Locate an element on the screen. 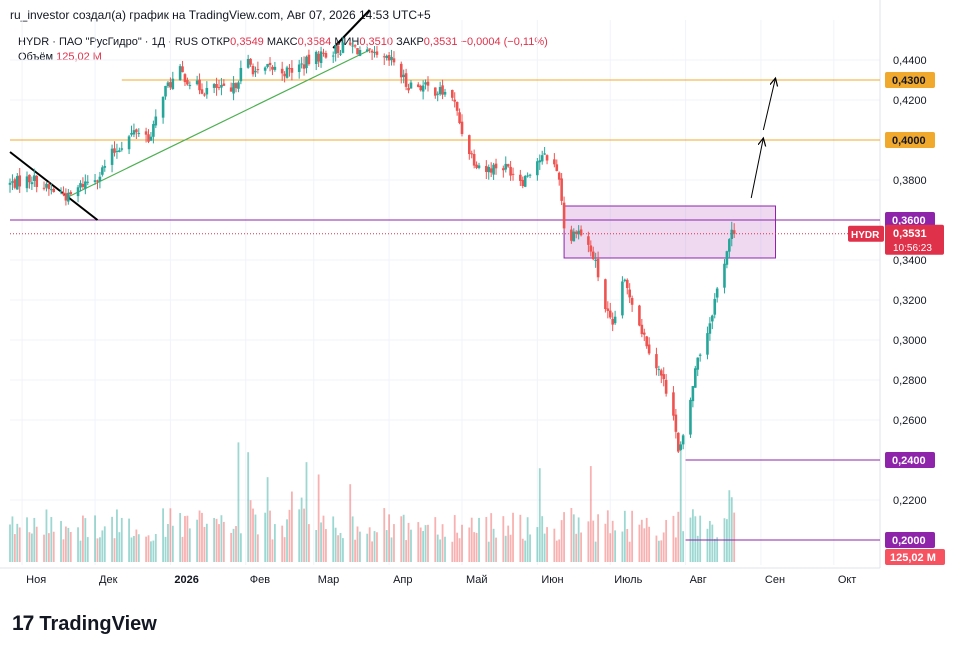  trend-line is located at coordinates (351, 29).